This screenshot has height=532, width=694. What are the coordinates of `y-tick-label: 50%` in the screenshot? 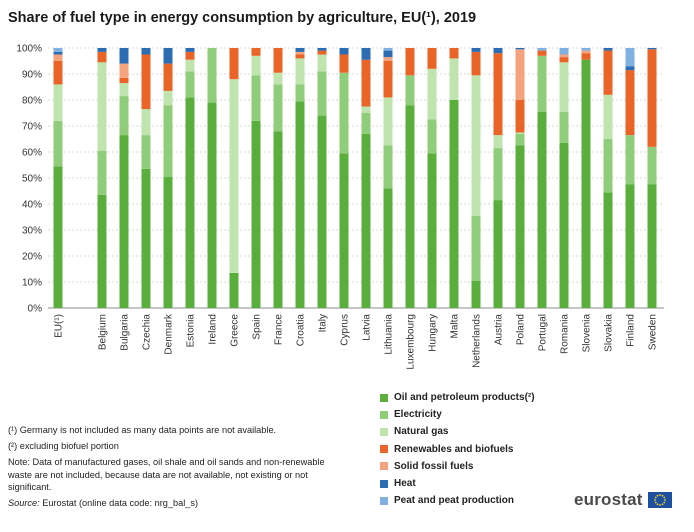 It's located at (32, 179).